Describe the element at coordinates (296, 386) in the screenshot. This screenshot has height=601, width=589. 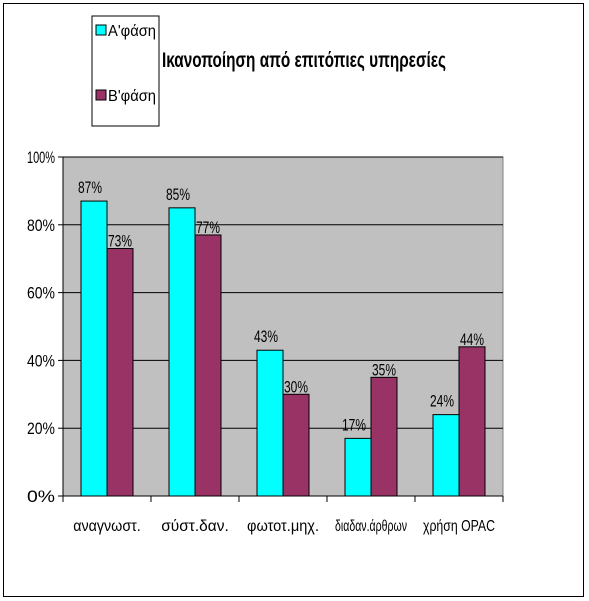
I see `data-label: 30%` at that location.